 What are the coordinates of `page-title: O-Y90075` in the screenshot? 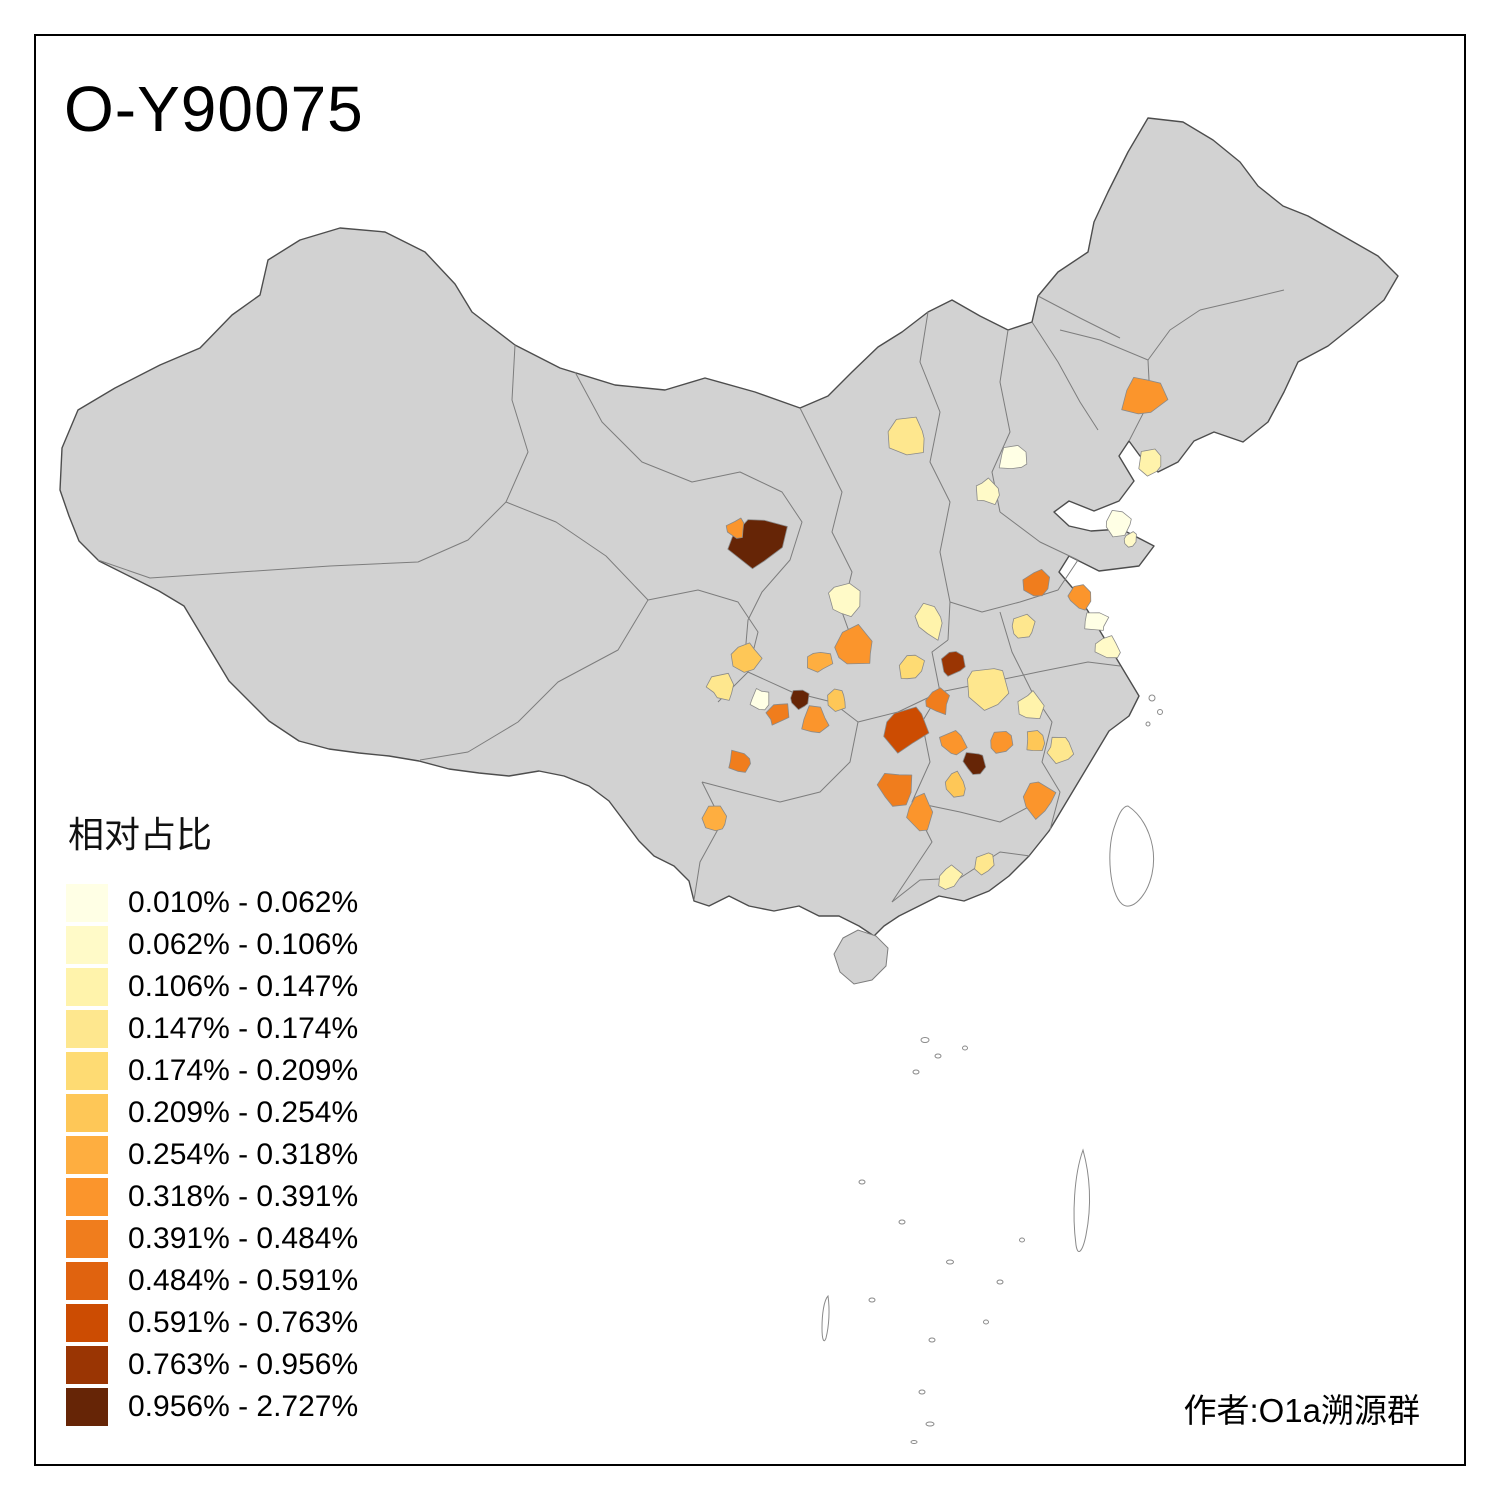 It's located at (214, 109).